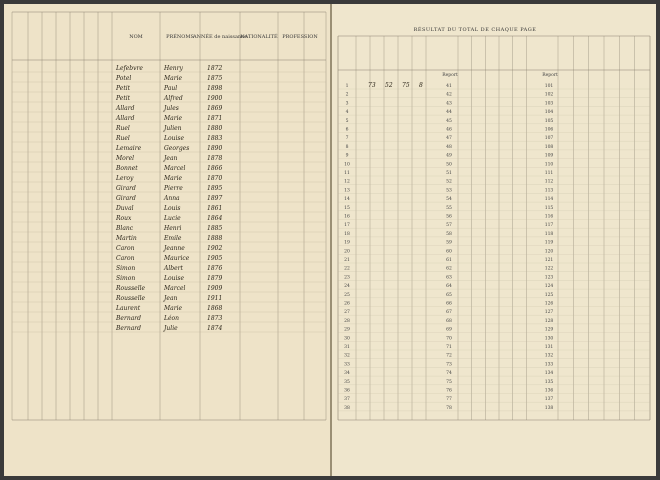 This screenshot has width=660, height=480. What do you see at coordinates (549, 338) in the screenshot?
I see `row-number: 130` at bounding box center [549, 338].